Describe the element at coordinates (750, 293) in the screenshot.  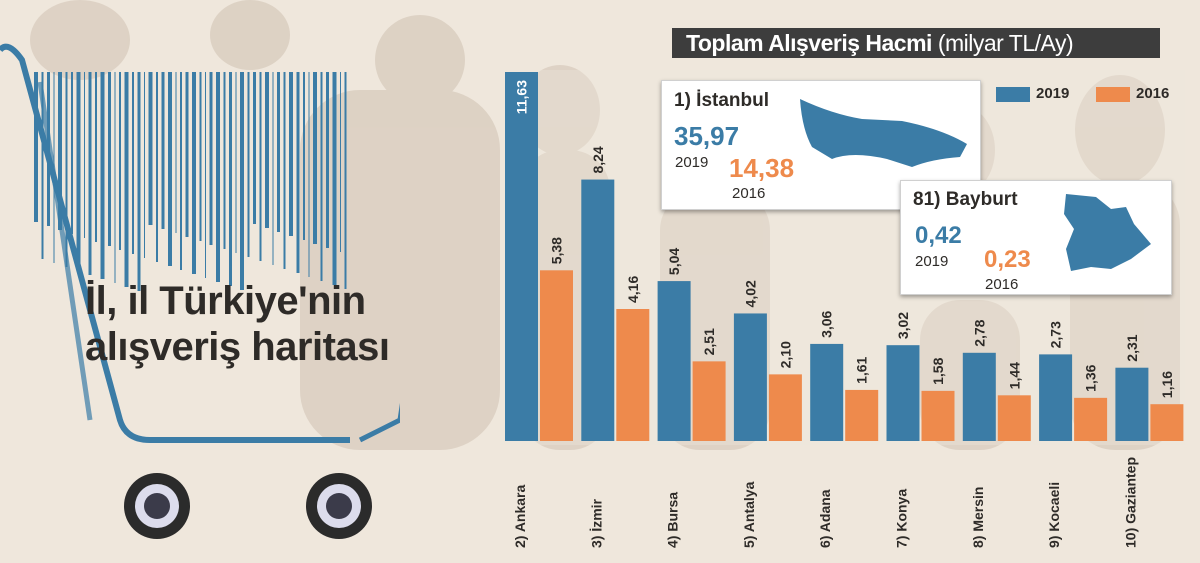
I see `data-label-2019-3: 4,02` at that location.